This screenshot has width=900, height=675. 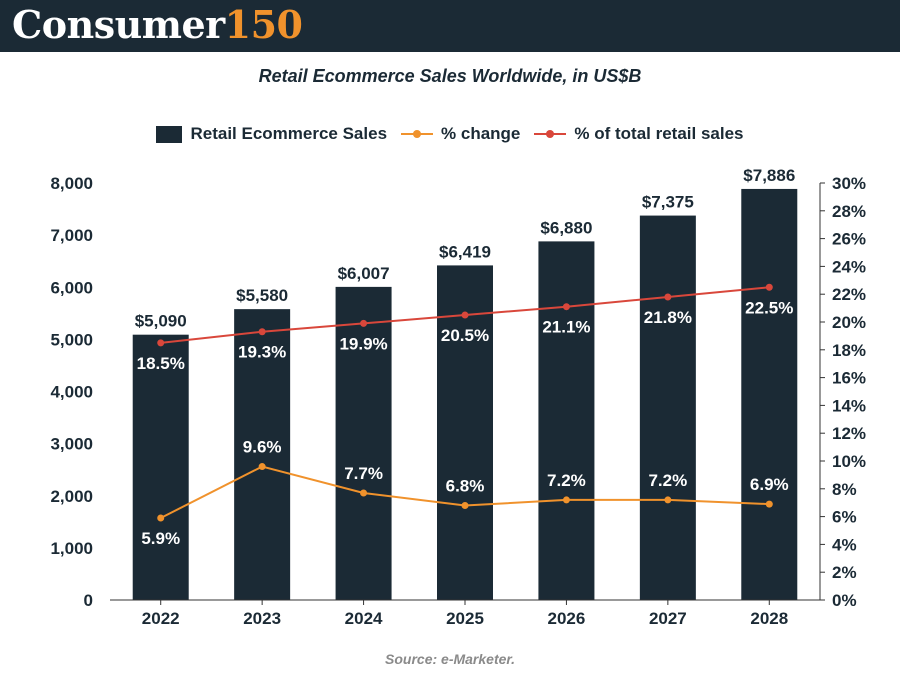 I want to click on y-right-tick-label: 4%, so click(x=844, y=544).